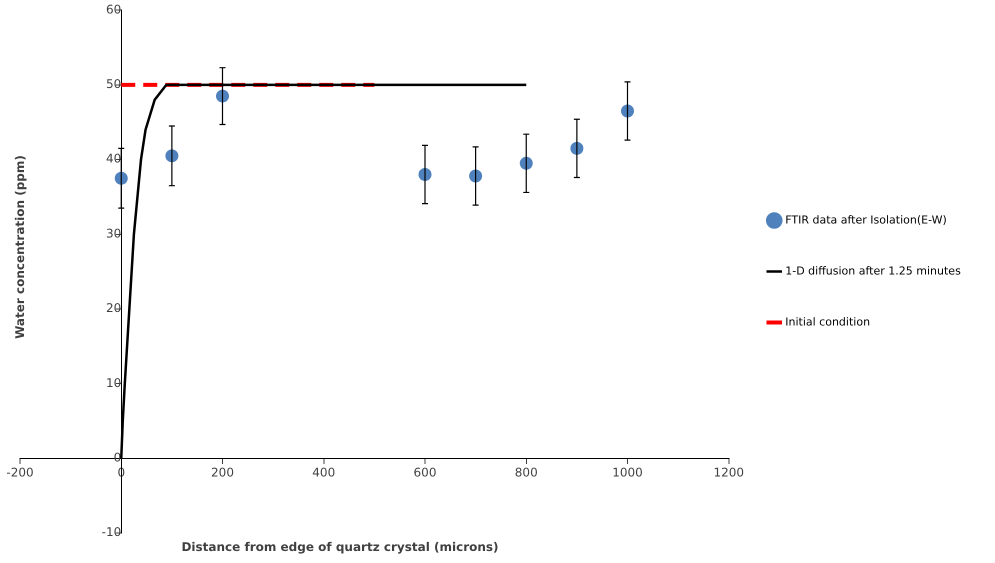 The height and width of the screenshot is (563, 995). I want to click on y-tick-label: 10, so click(114, 383).